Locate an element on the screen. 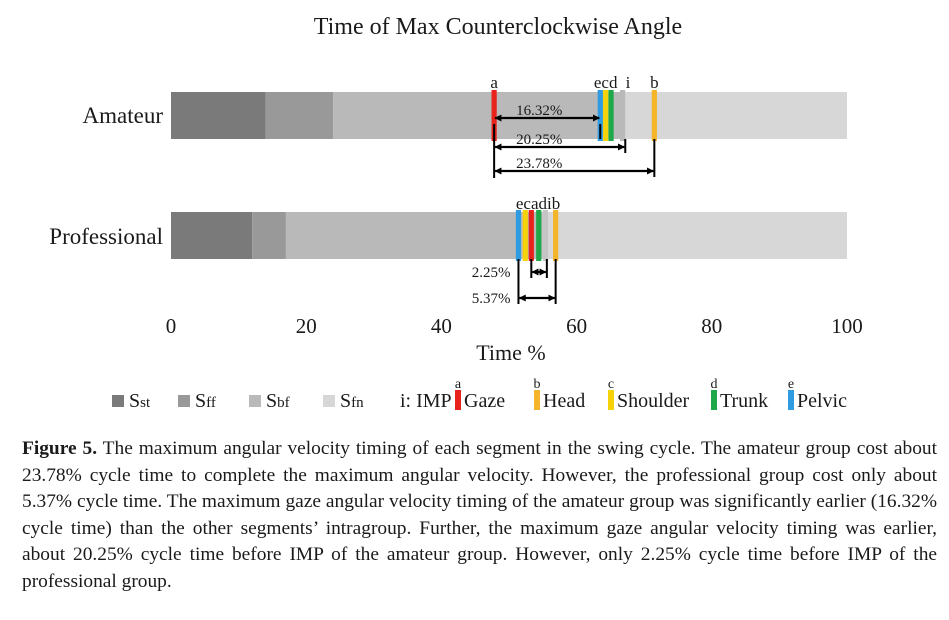  x-axis: 0 20 40 60 80 100 is located at coordinates (514, 326).